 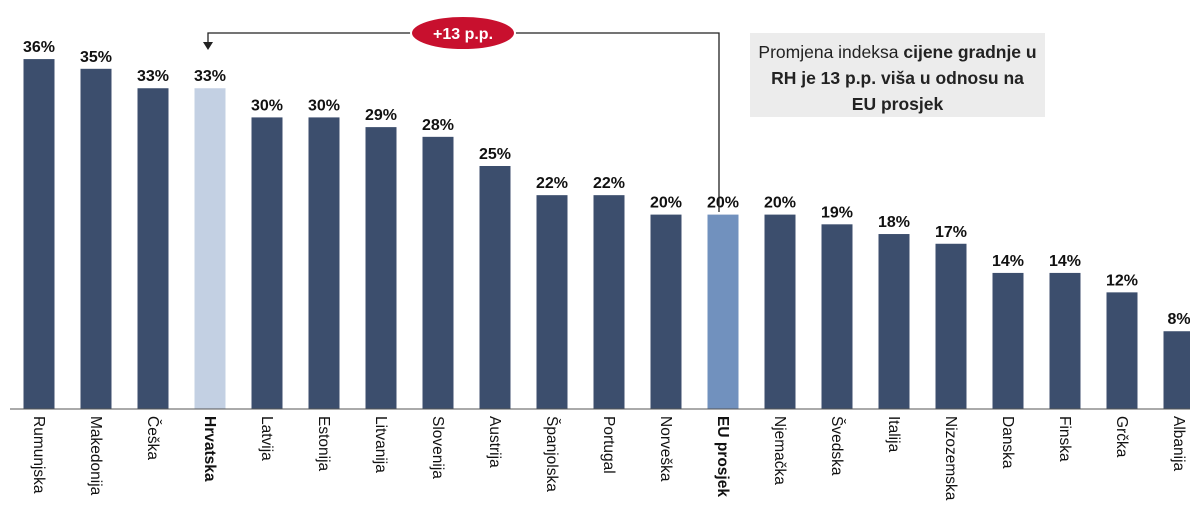 I want to click on category-label-litvanija: Litvanija, so click(x=380, y=444).